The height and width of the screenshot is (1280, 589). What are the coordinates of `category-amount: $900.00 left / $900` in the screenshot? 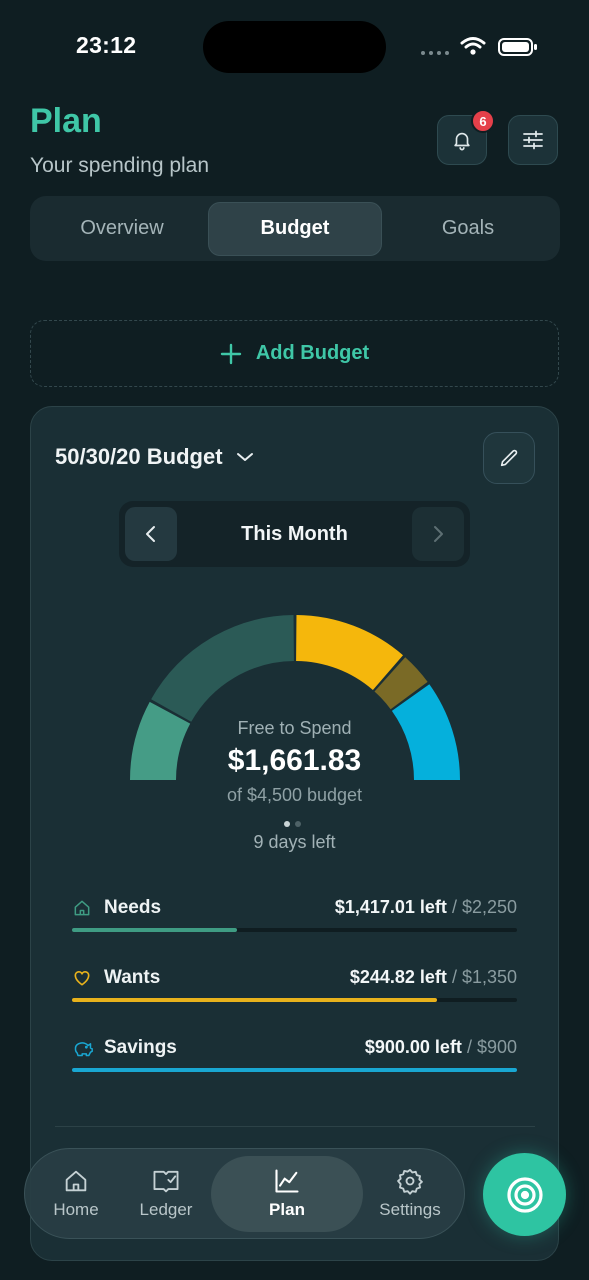 It's located at (441, 1047).